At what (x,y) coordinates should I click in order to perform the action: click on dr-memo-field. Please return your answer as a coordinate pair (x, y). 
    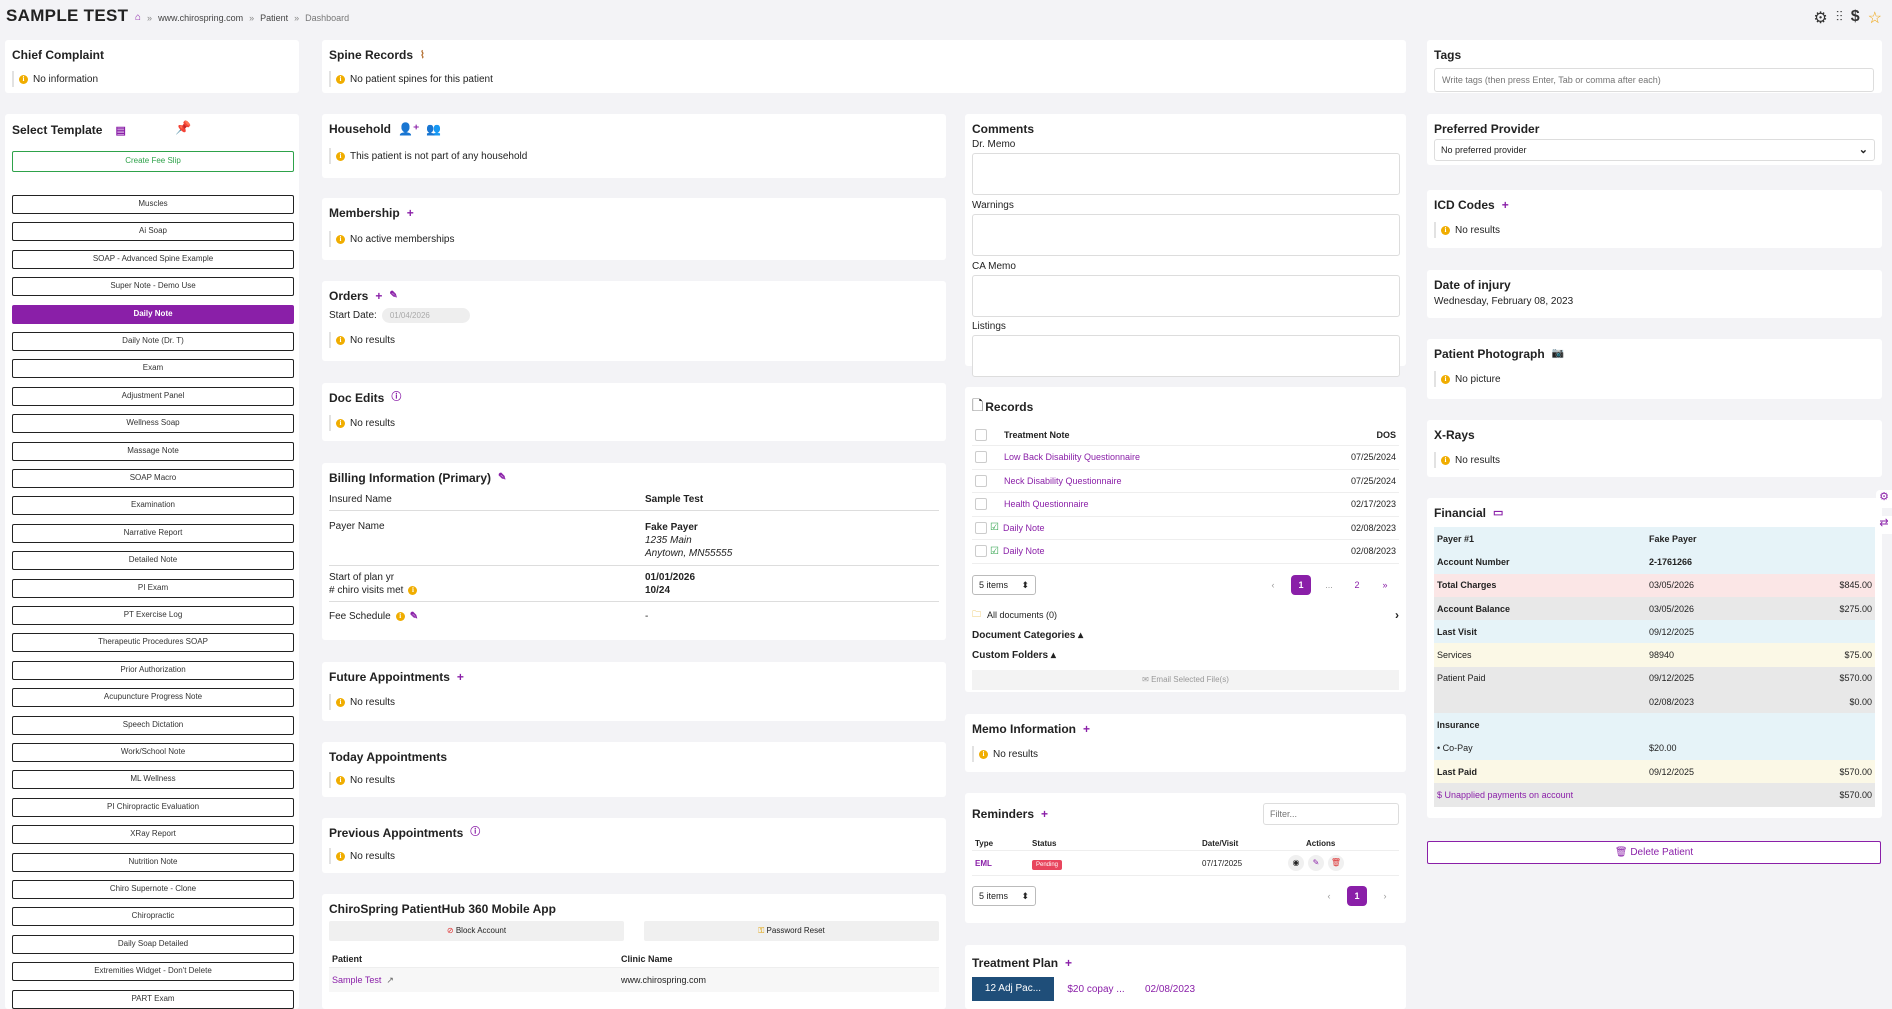
    Looking at the image, I should click on (1186, 174).